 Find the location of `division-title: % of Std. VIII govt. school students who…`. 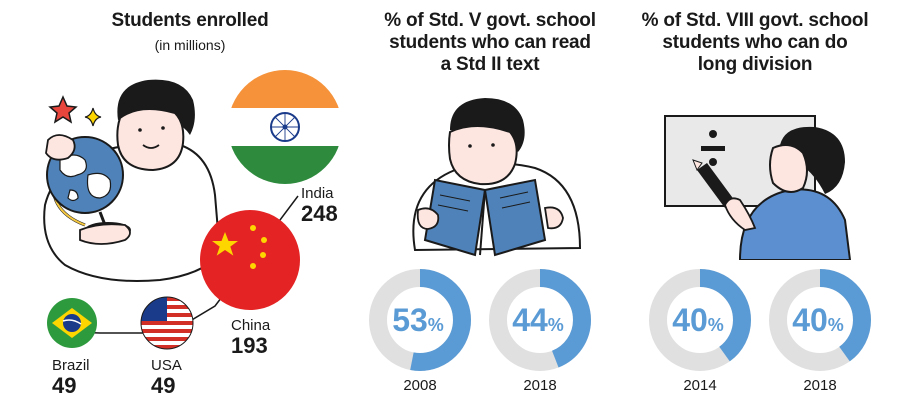

division-title: % of Std. VIII govt. school students who… is located at coordinates (755, 43).